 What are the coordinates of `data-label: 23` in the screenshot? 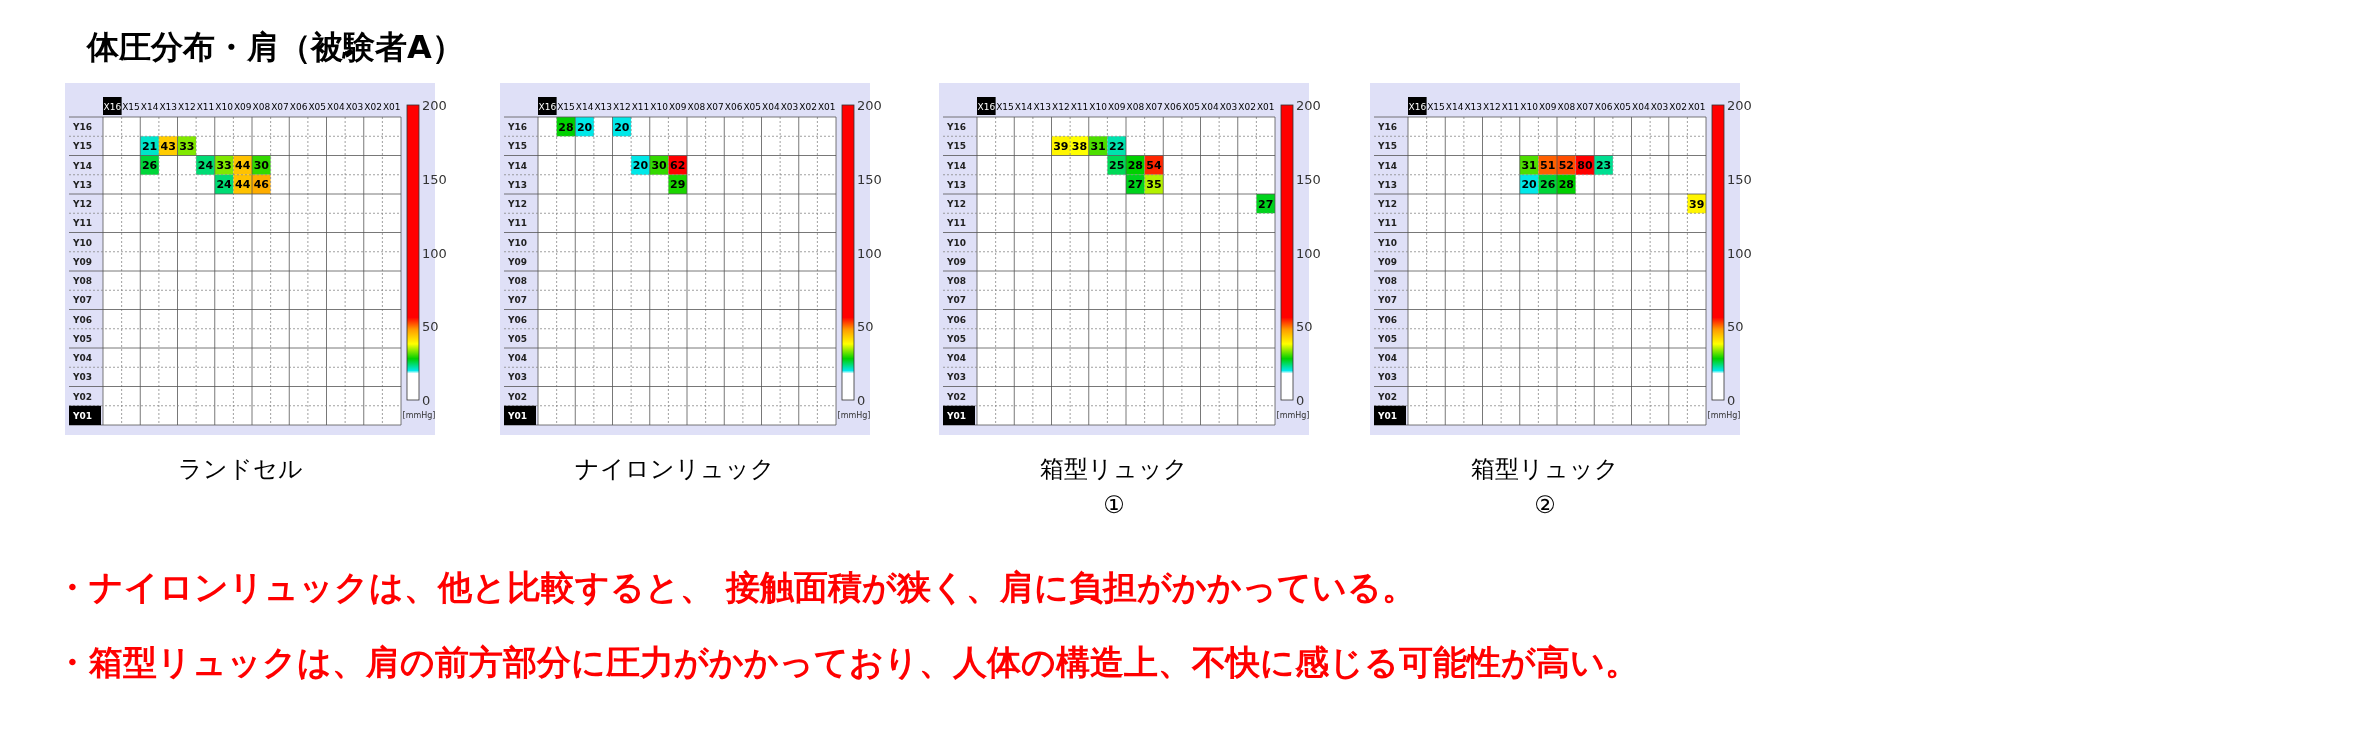 It's located at (1603, 166).